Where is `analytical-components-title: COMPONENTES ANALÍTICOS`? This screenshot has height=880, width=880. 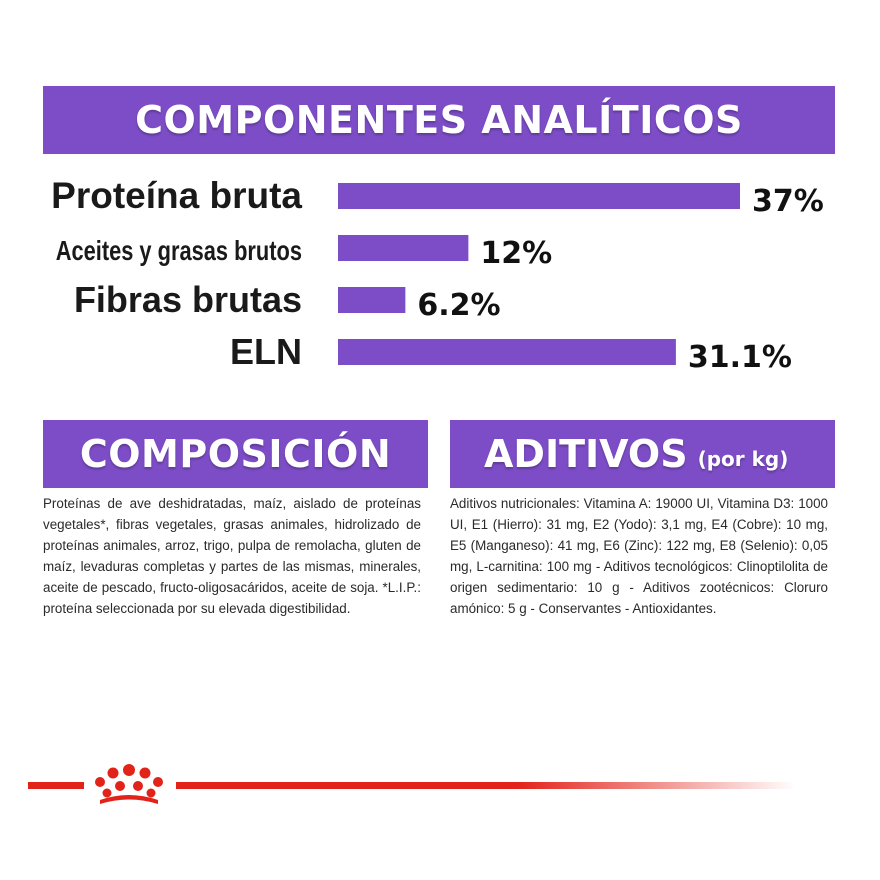
analytical-components-title: COMPONENTES ANALÍTICOS is located at coordinates (439, 120).